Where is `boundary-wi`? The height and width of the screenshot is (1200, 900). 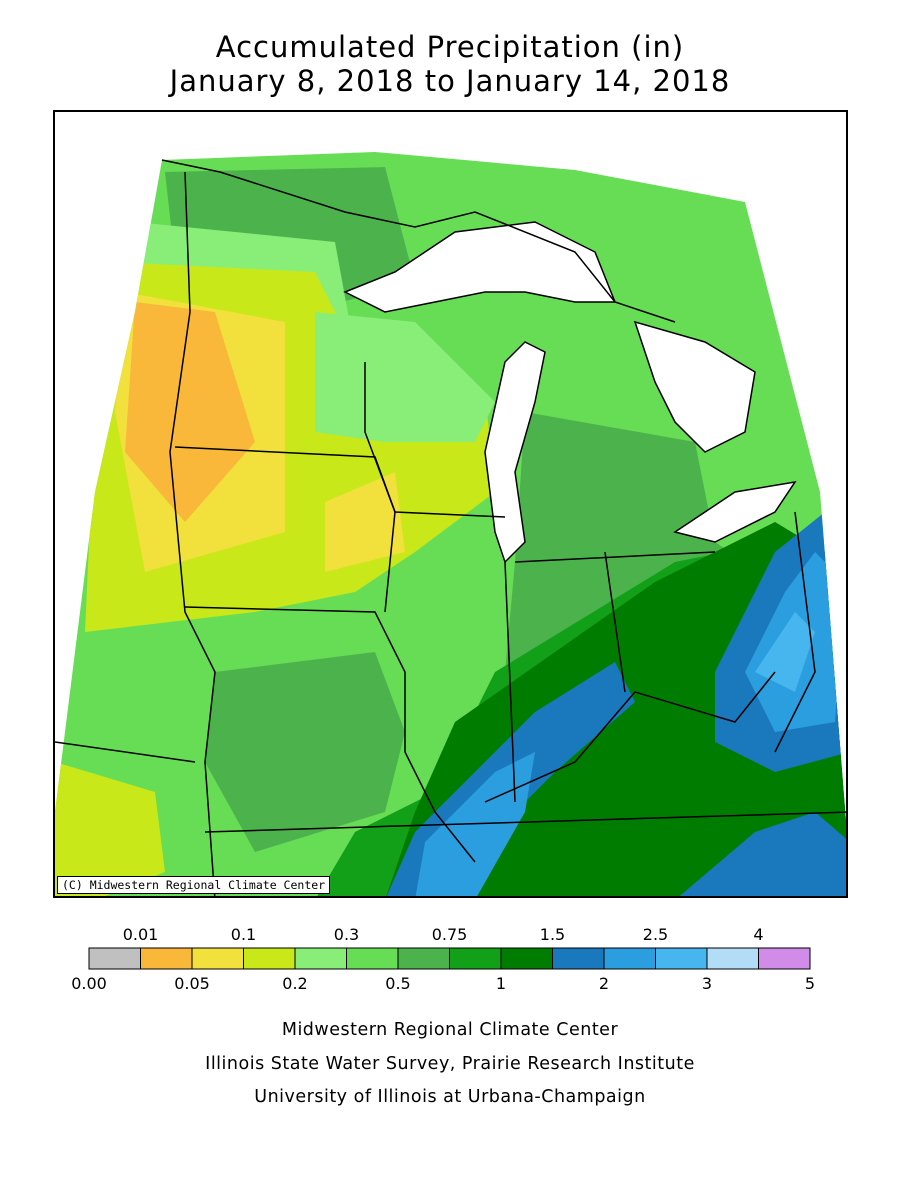
boundary-wi is located at coordinates (380, 487).